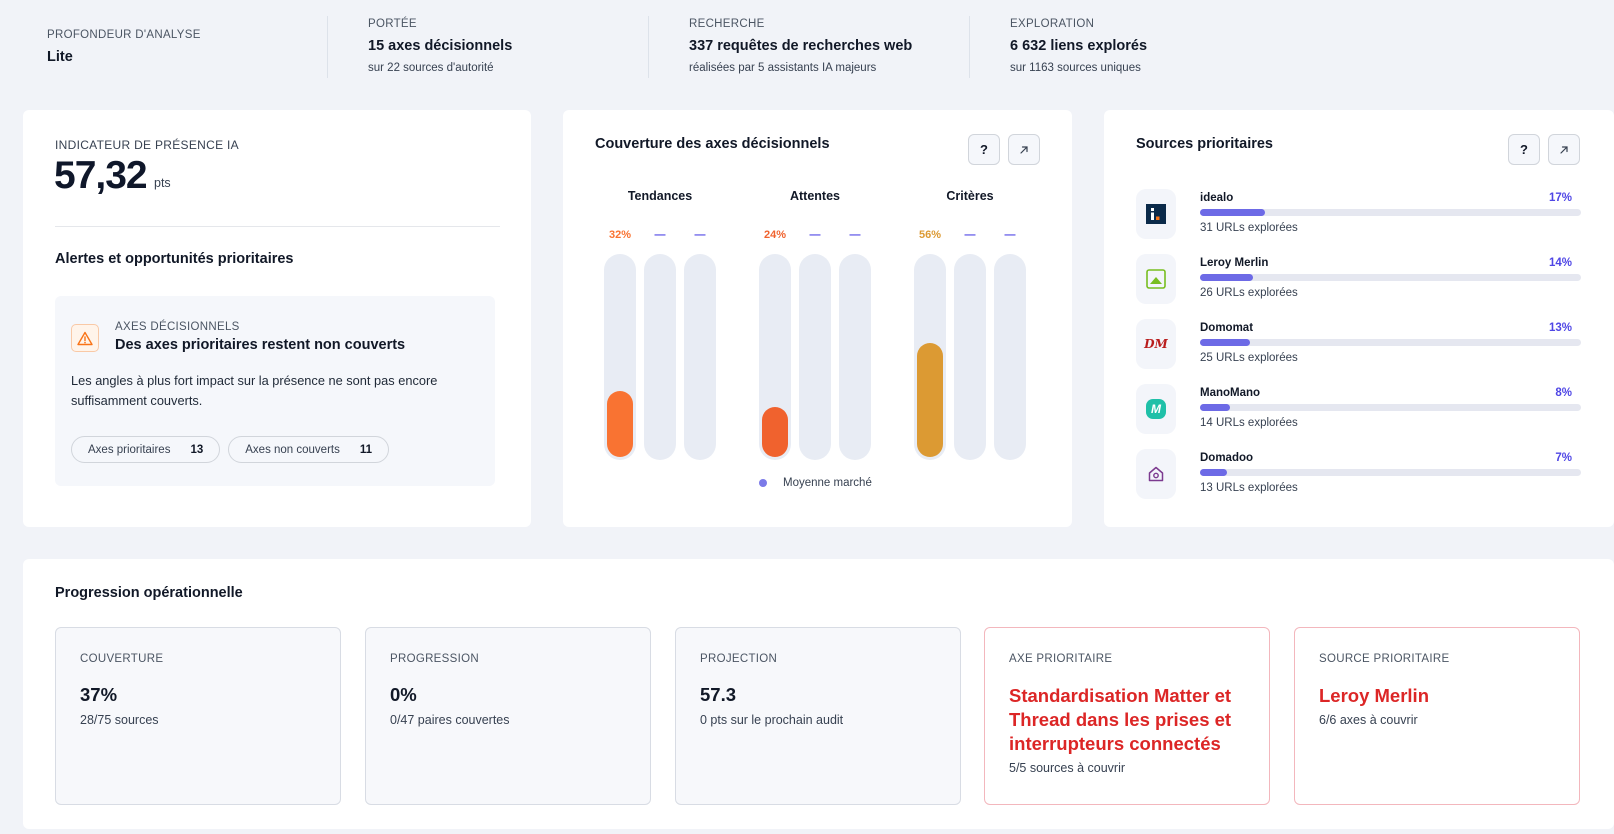 The image size is (1614, 834). Describe the element at coordinates (712, 144) in the screenshot. I see `coverage-title: Couverture des axes décisionnels` at that location.